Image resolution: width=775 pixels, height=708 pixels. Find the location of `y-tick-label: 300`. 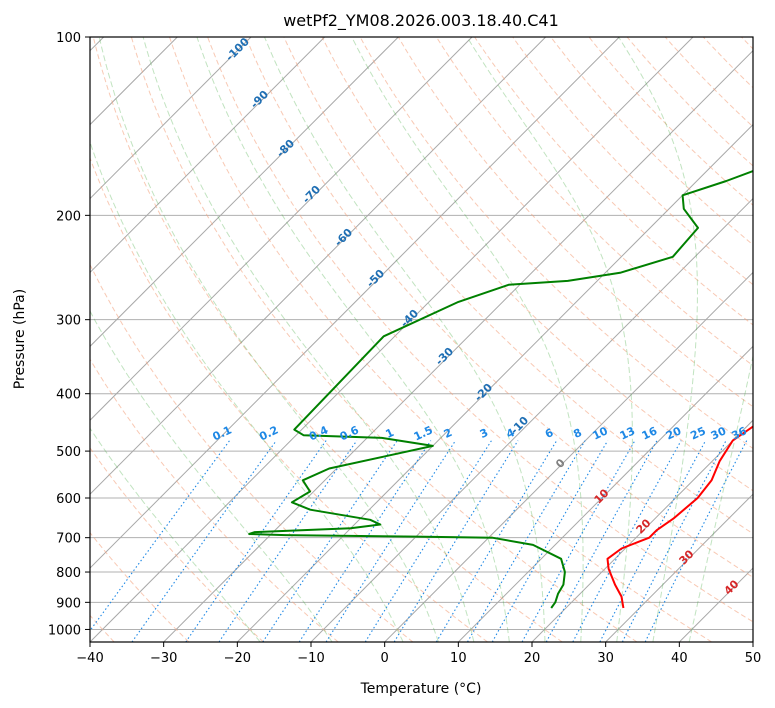

y-tick-label: 300 is located at coordinates (68, 321).